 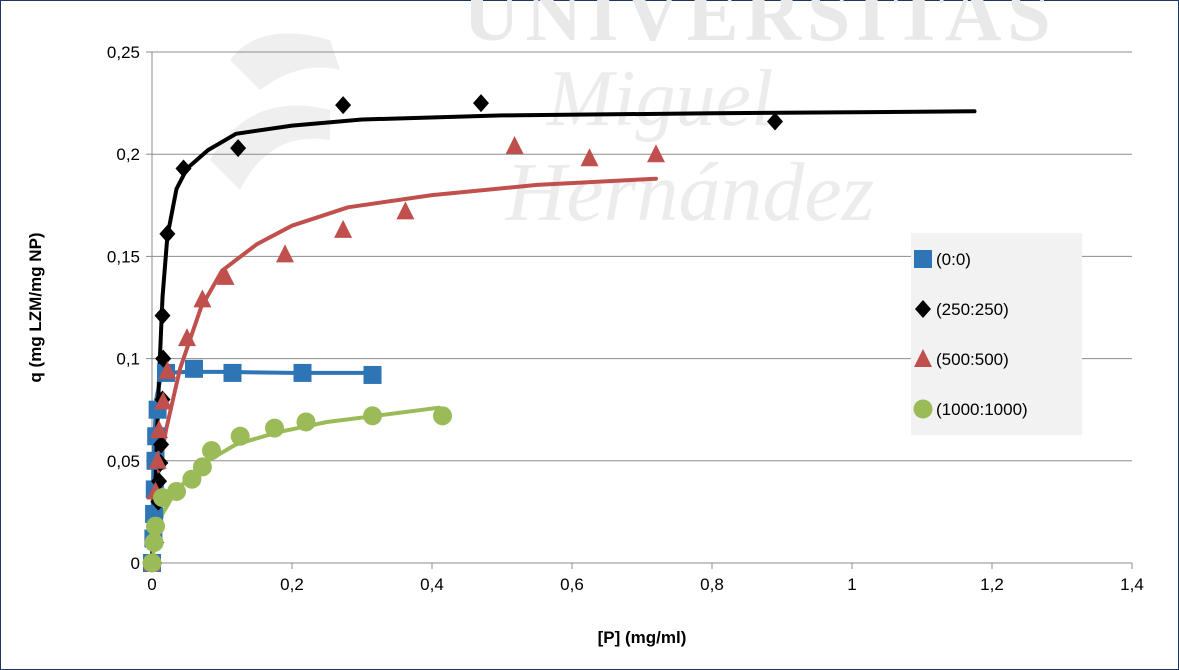 What do you see at coordinates (275, 112) in the screenshot?
I see `watermark-emblem` at bounding box center [275, 112].